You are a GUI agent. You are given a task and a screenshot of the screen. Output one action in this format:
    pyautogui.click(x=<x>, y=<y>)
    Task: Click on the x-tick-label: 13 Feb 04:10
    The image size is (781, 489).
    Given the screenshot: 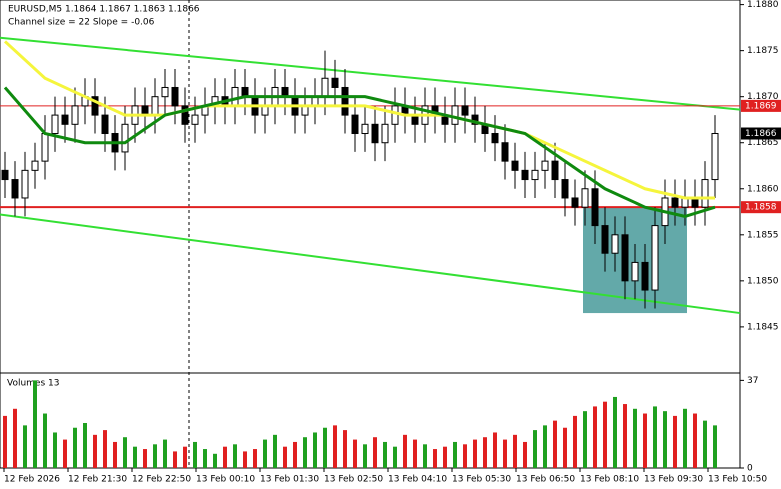 What is the action you would take?
    pyautogui.click(x=417, y=480)
    